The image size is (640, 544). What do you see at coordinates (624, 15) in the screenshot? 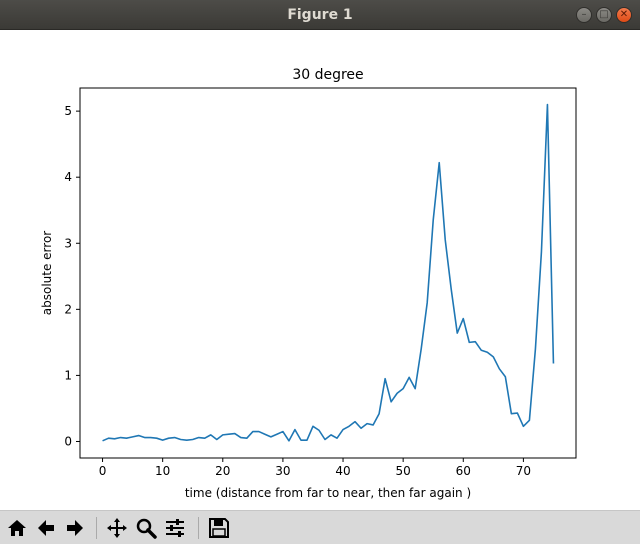
I see `close-icon: ✕` at bounding box center [624, 15].